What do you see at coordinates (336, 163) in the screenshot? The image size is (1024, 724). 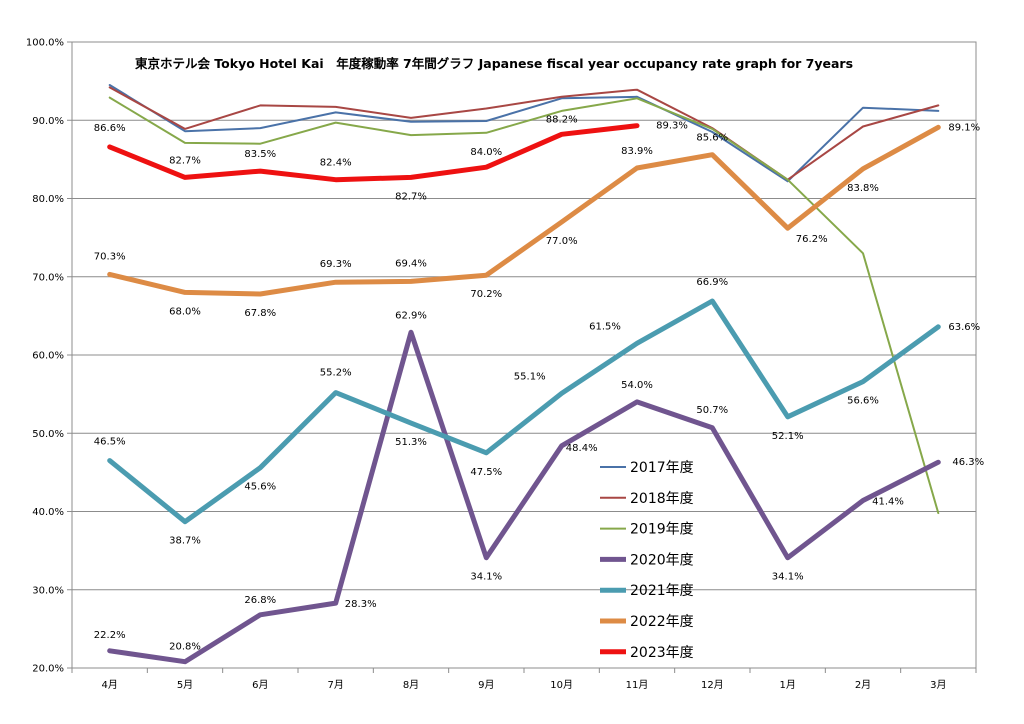 I see `data-label: 82.4%` at bounding box center [336, 163].